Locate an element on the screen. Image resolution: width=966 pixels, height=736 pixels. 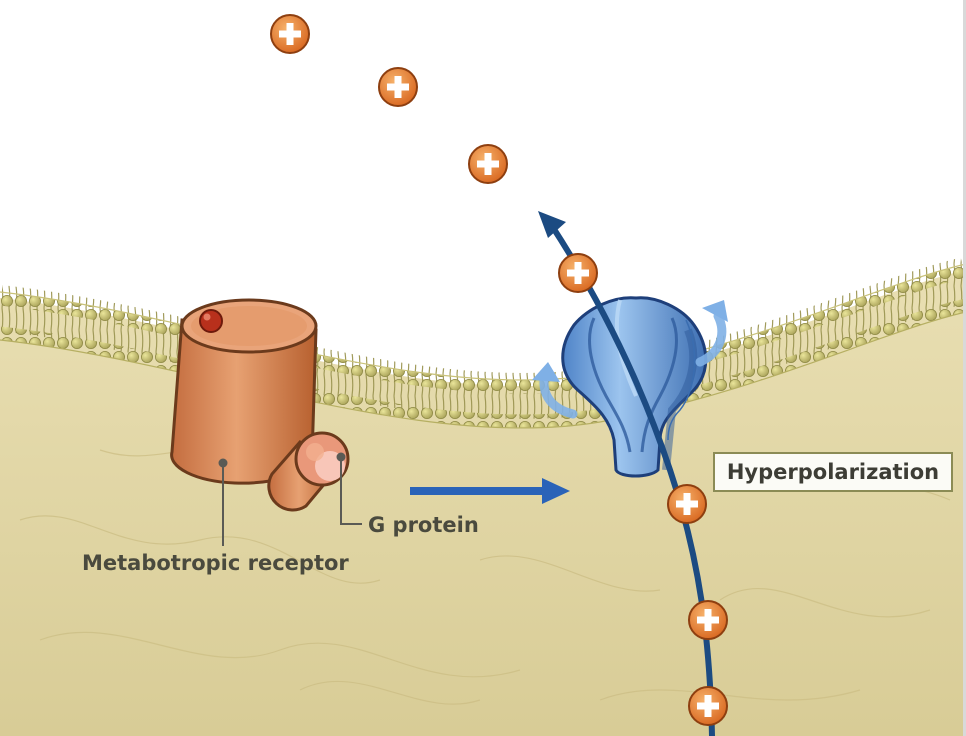
hyperpolarization-label: Hyperpolarization is located at coordinates (833, 472).